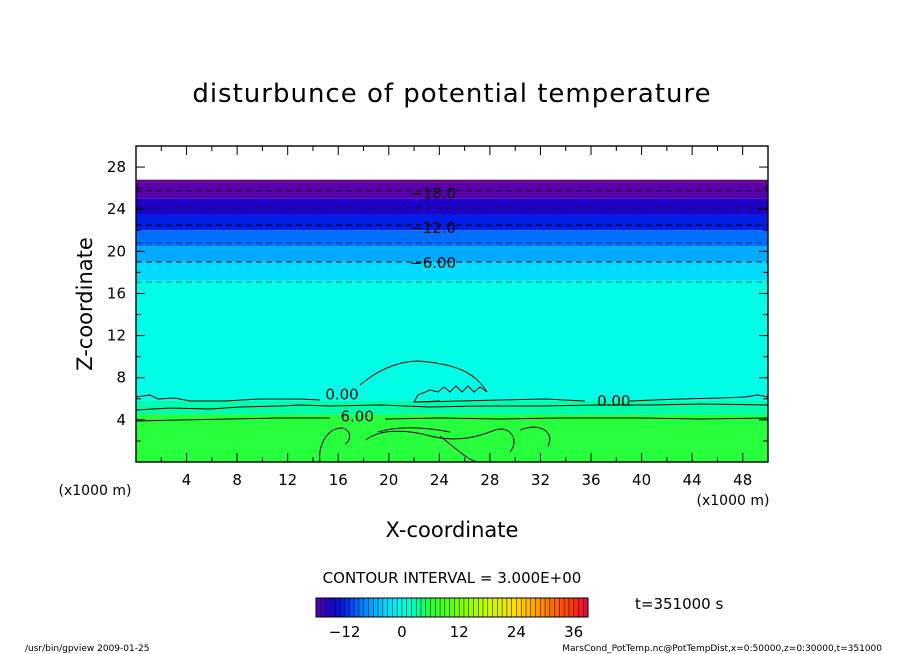 This screenshot has width=904, height=654. I want to click on y-tick-labels: 4 8 12 16 20 24 28, so click(116, 293).